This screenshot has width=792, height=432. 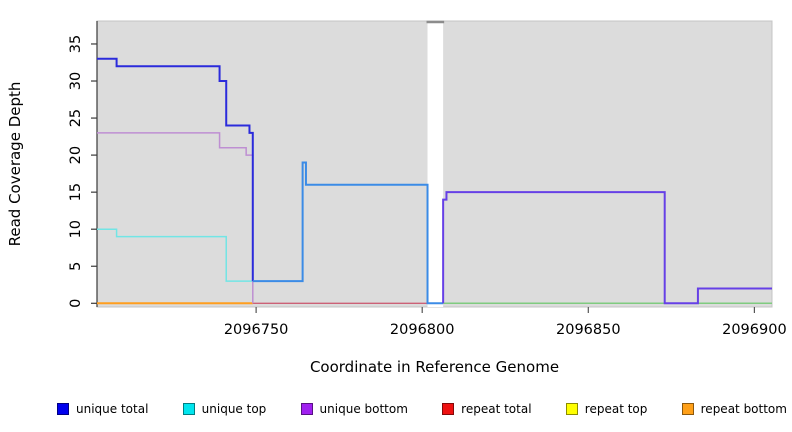 I want to click on legend-item-repeat-total: repeat total, so click(x=487, y=409).